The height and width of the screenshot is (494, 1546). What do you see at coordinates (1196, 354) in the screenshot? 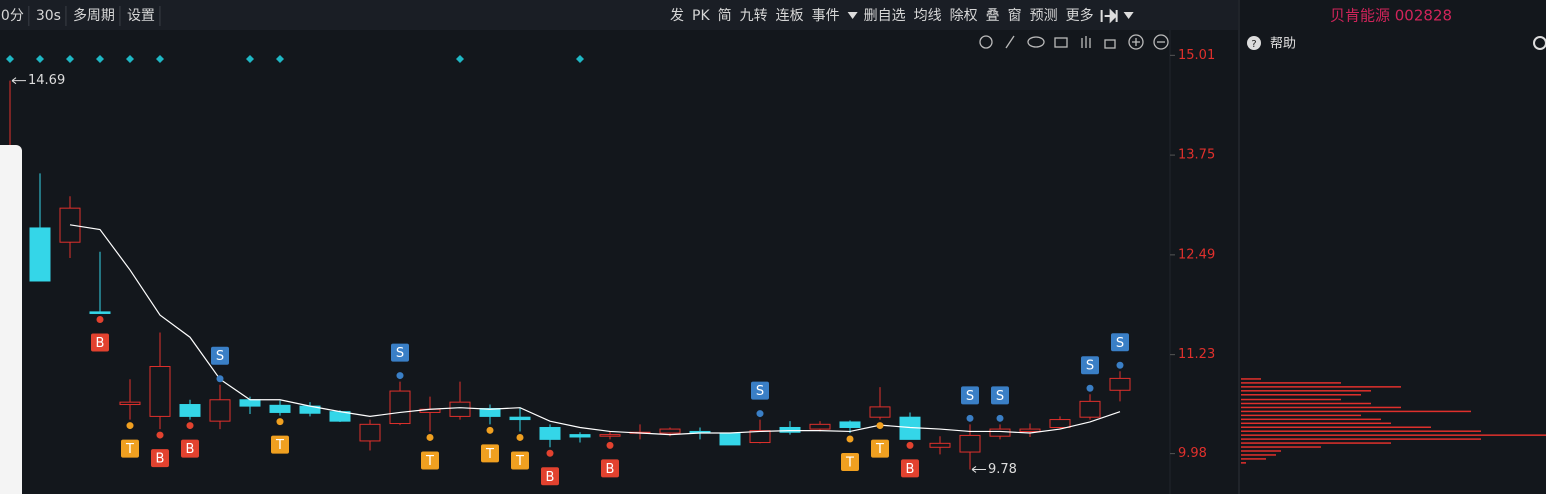
I see `y-tick-label: 11.23` at bounding box center [1196, 354].